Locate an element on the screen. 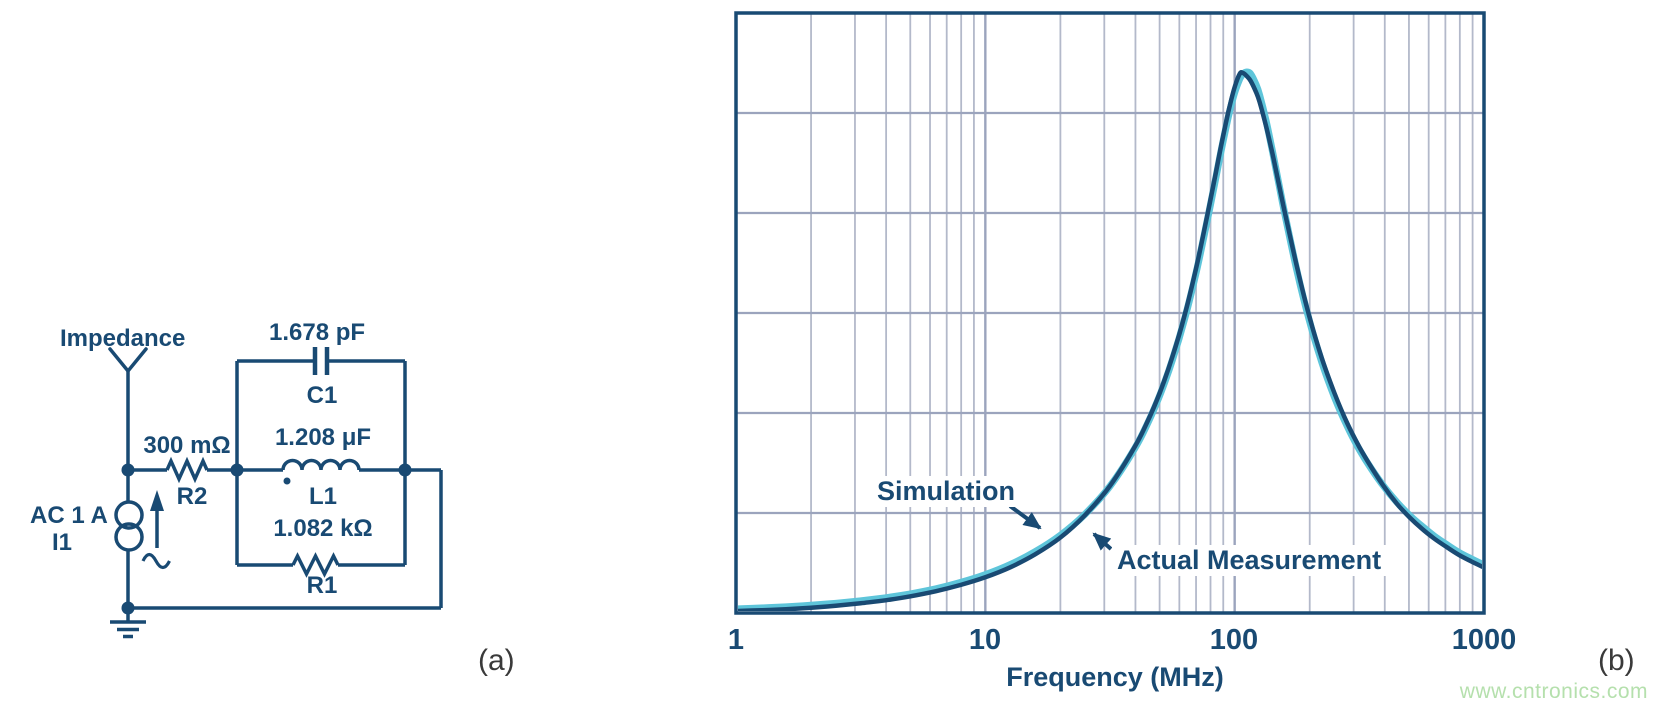 This screenshot has width=1666, height=706. probe-icon is located at coordinates (128, 360).